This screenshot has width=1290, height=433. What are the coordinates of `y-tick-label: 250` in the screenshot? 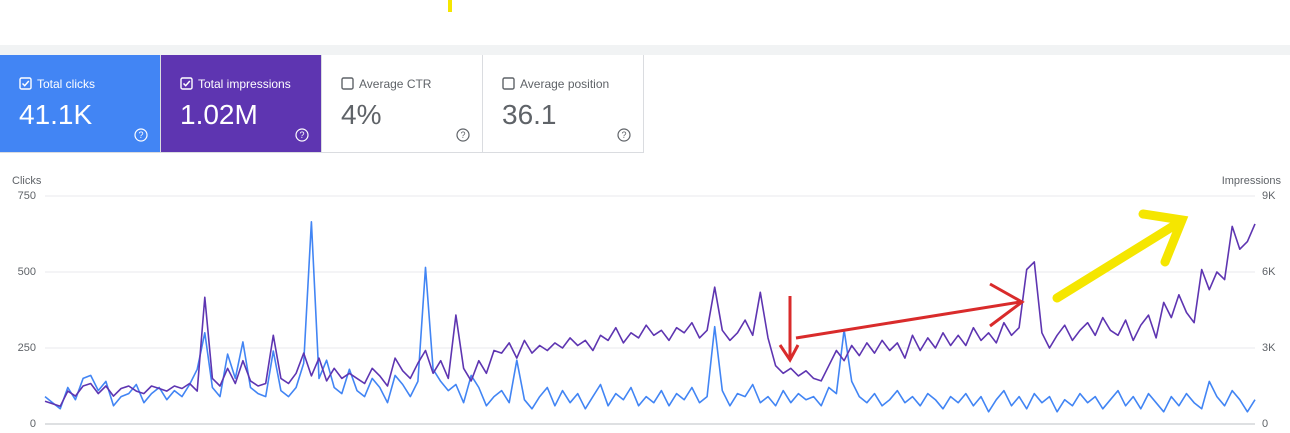 It's located at (27, 348).